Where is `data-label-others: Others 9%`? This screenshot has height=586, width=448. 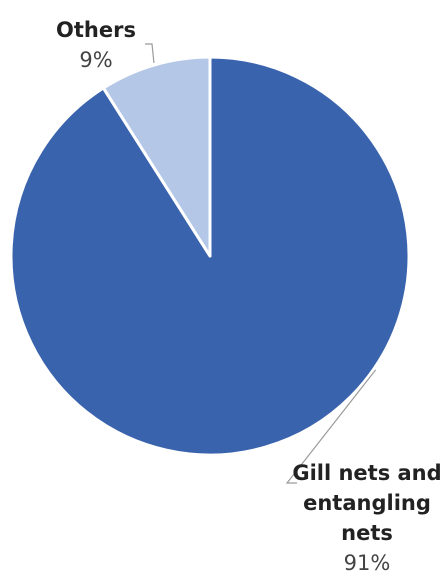 data-label-others: Others 9% is located at coordinates (105, 45).